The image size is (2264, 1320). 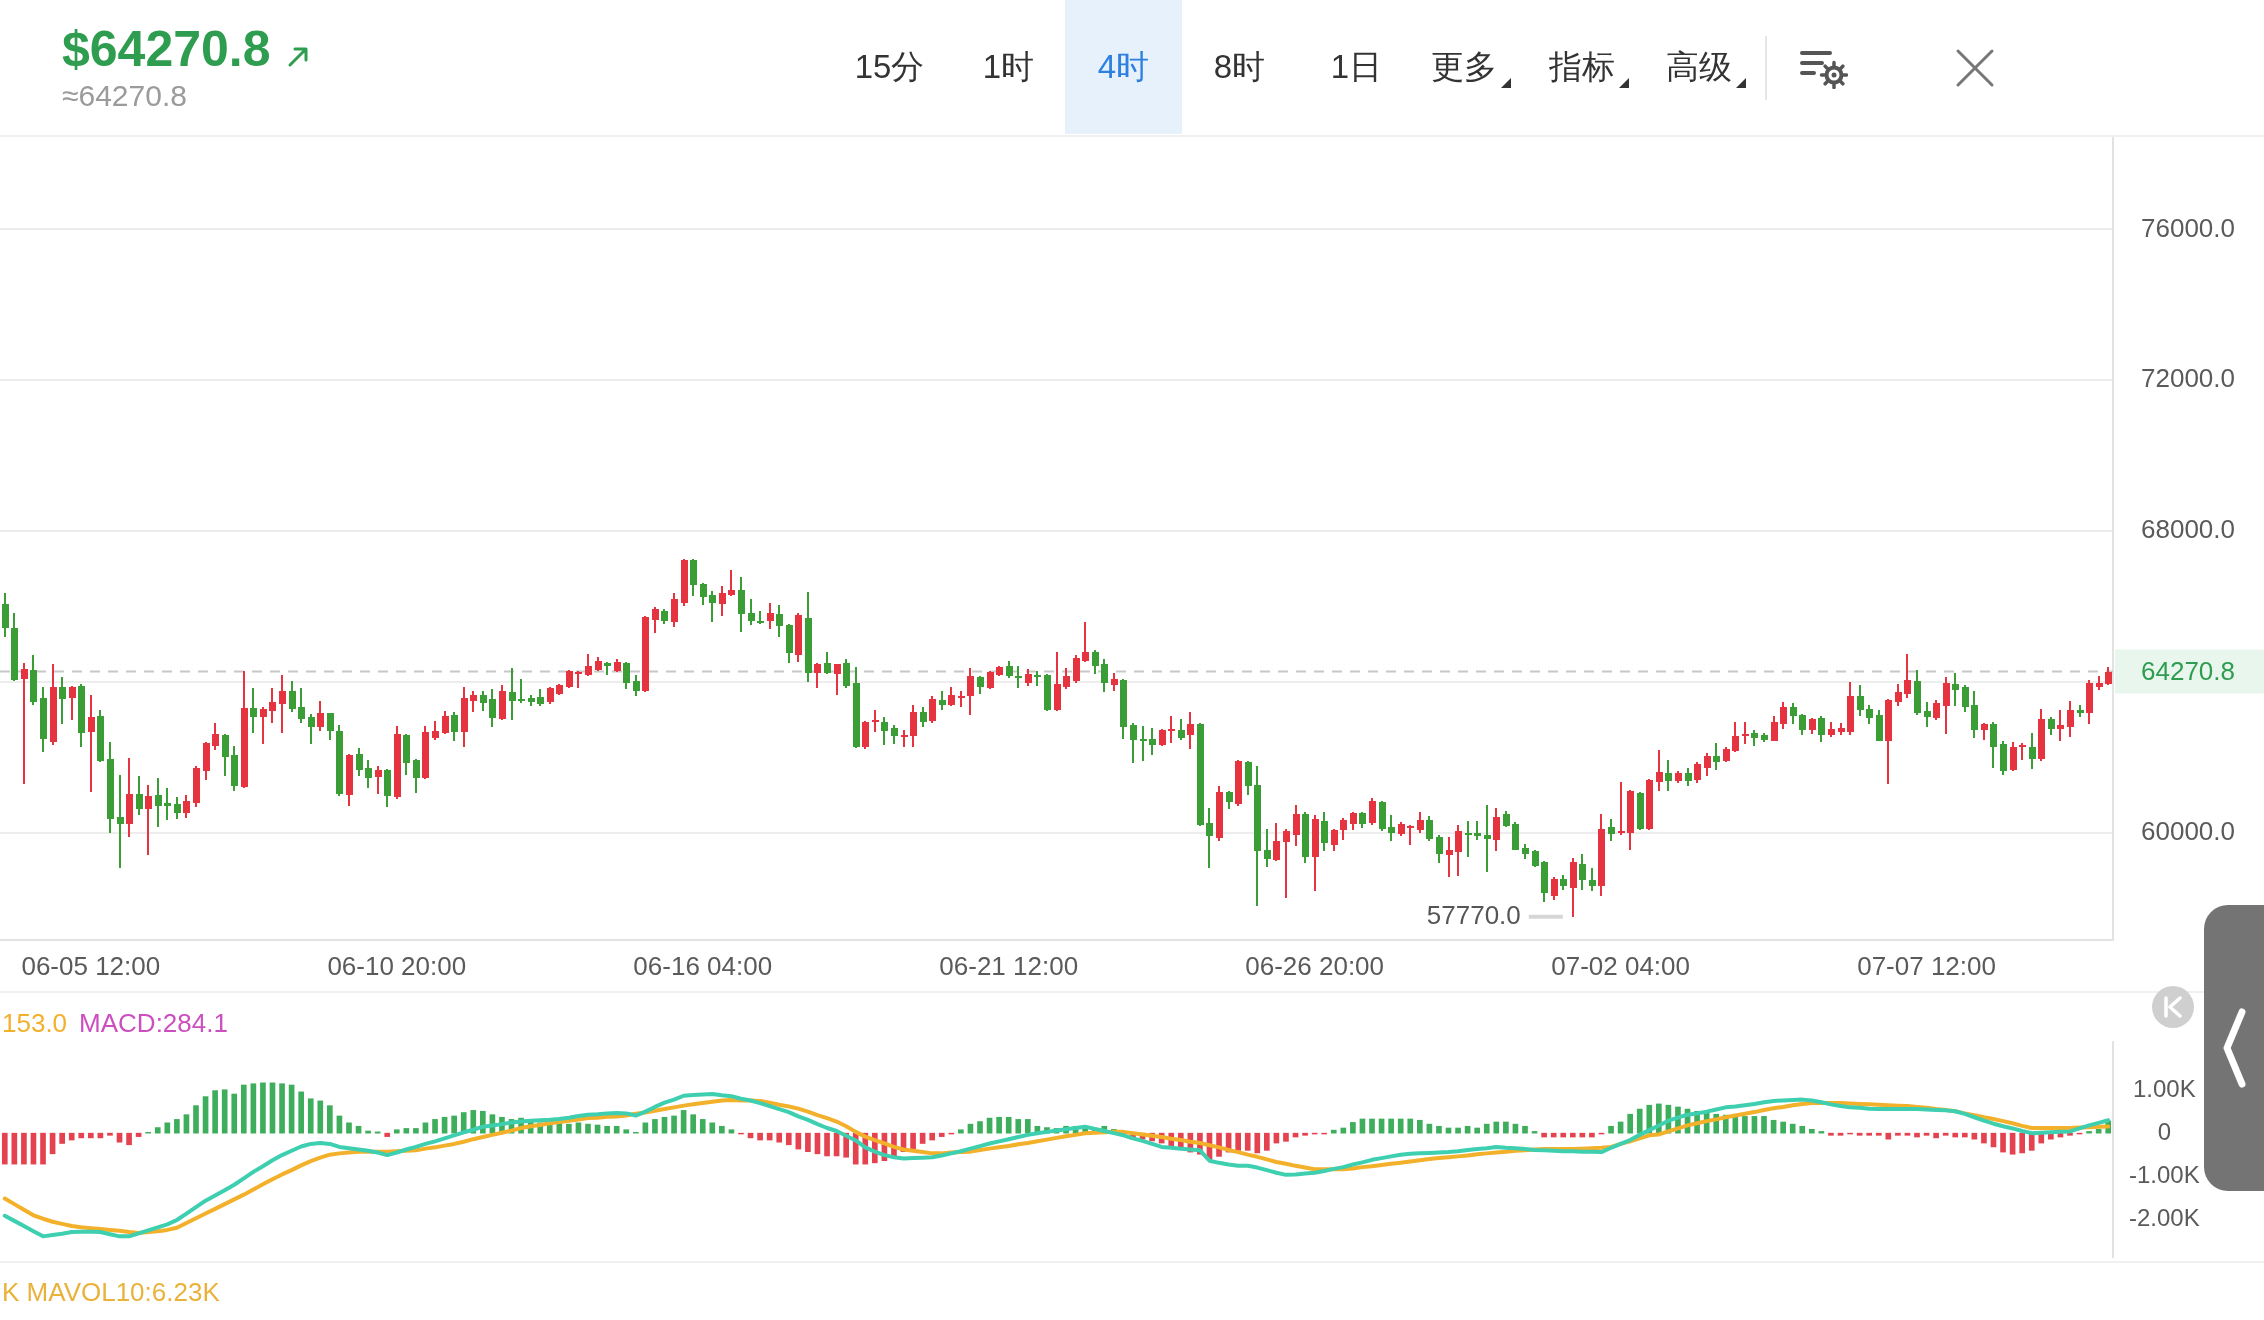 I want to click on chart-subtitle: ≈64270.8, so click(x=124, y=96).